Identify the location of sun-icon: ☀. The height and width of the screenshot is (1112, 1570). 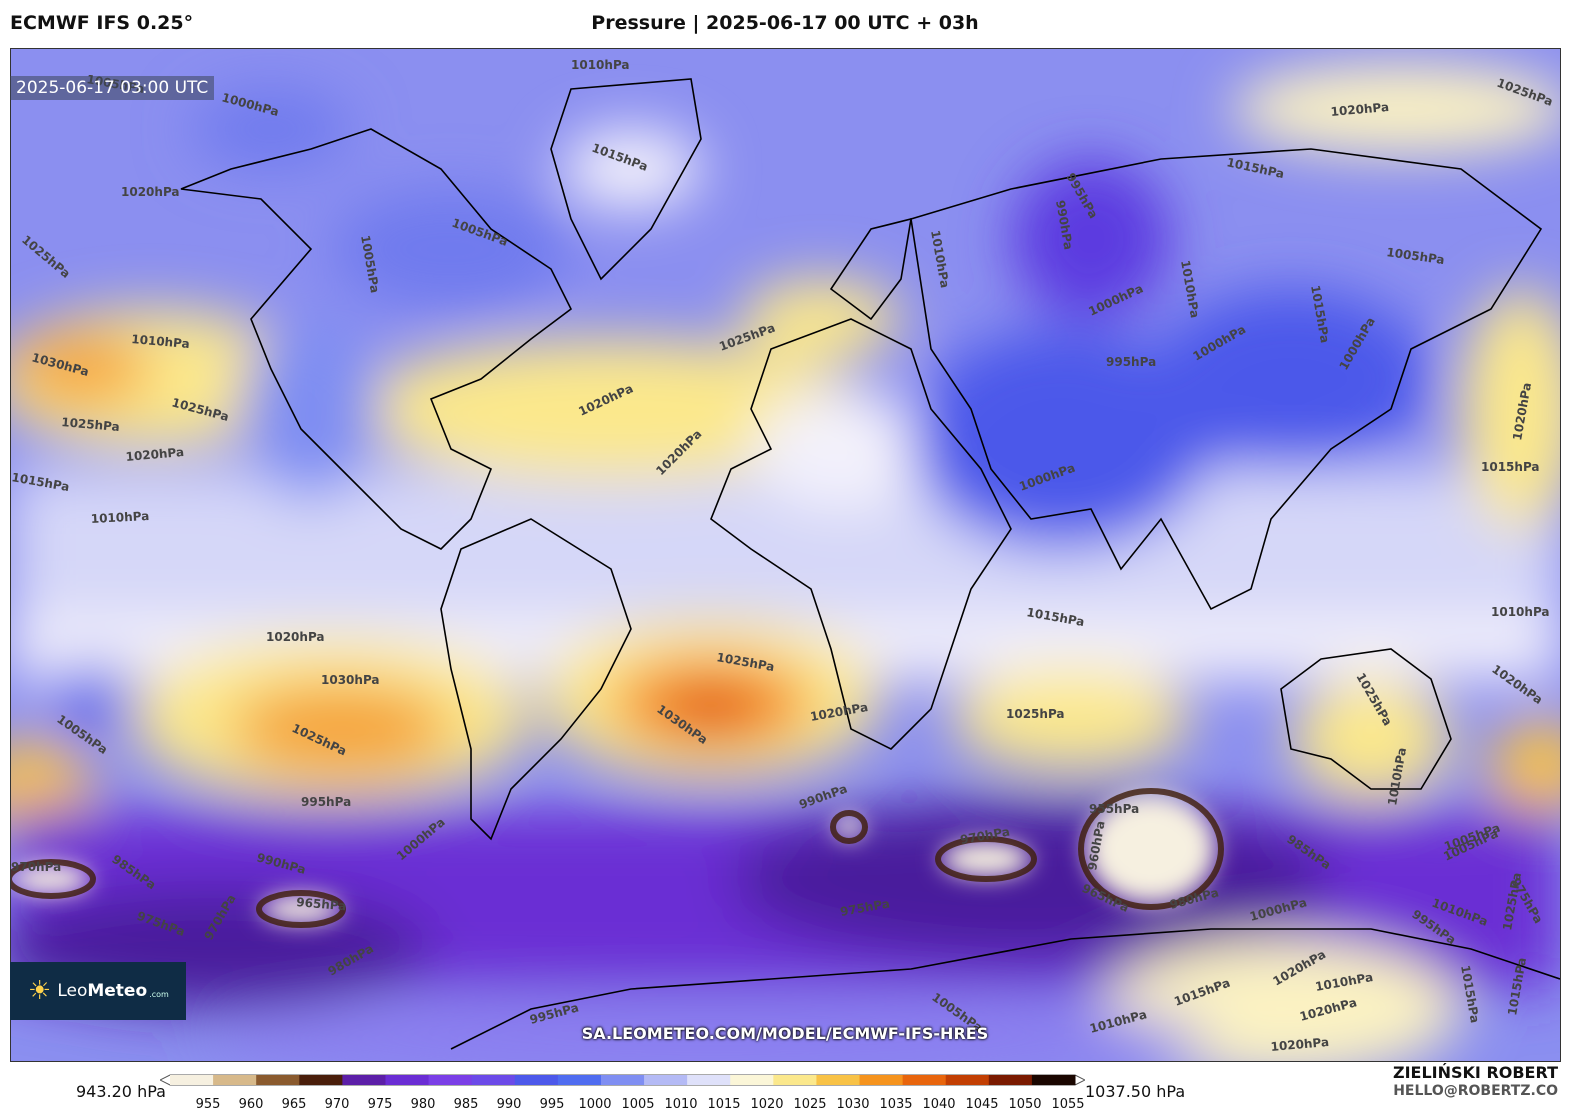
(40, 991).